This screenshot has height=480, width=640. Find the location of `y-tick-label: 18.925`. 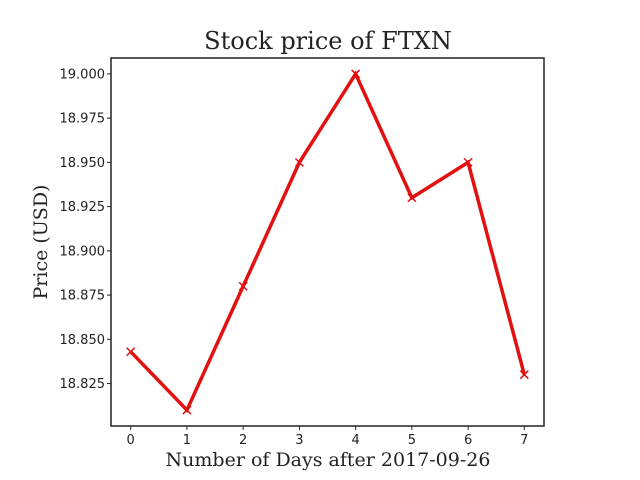

y-tick-label: 18.925 is located at coordinates (83, 207).